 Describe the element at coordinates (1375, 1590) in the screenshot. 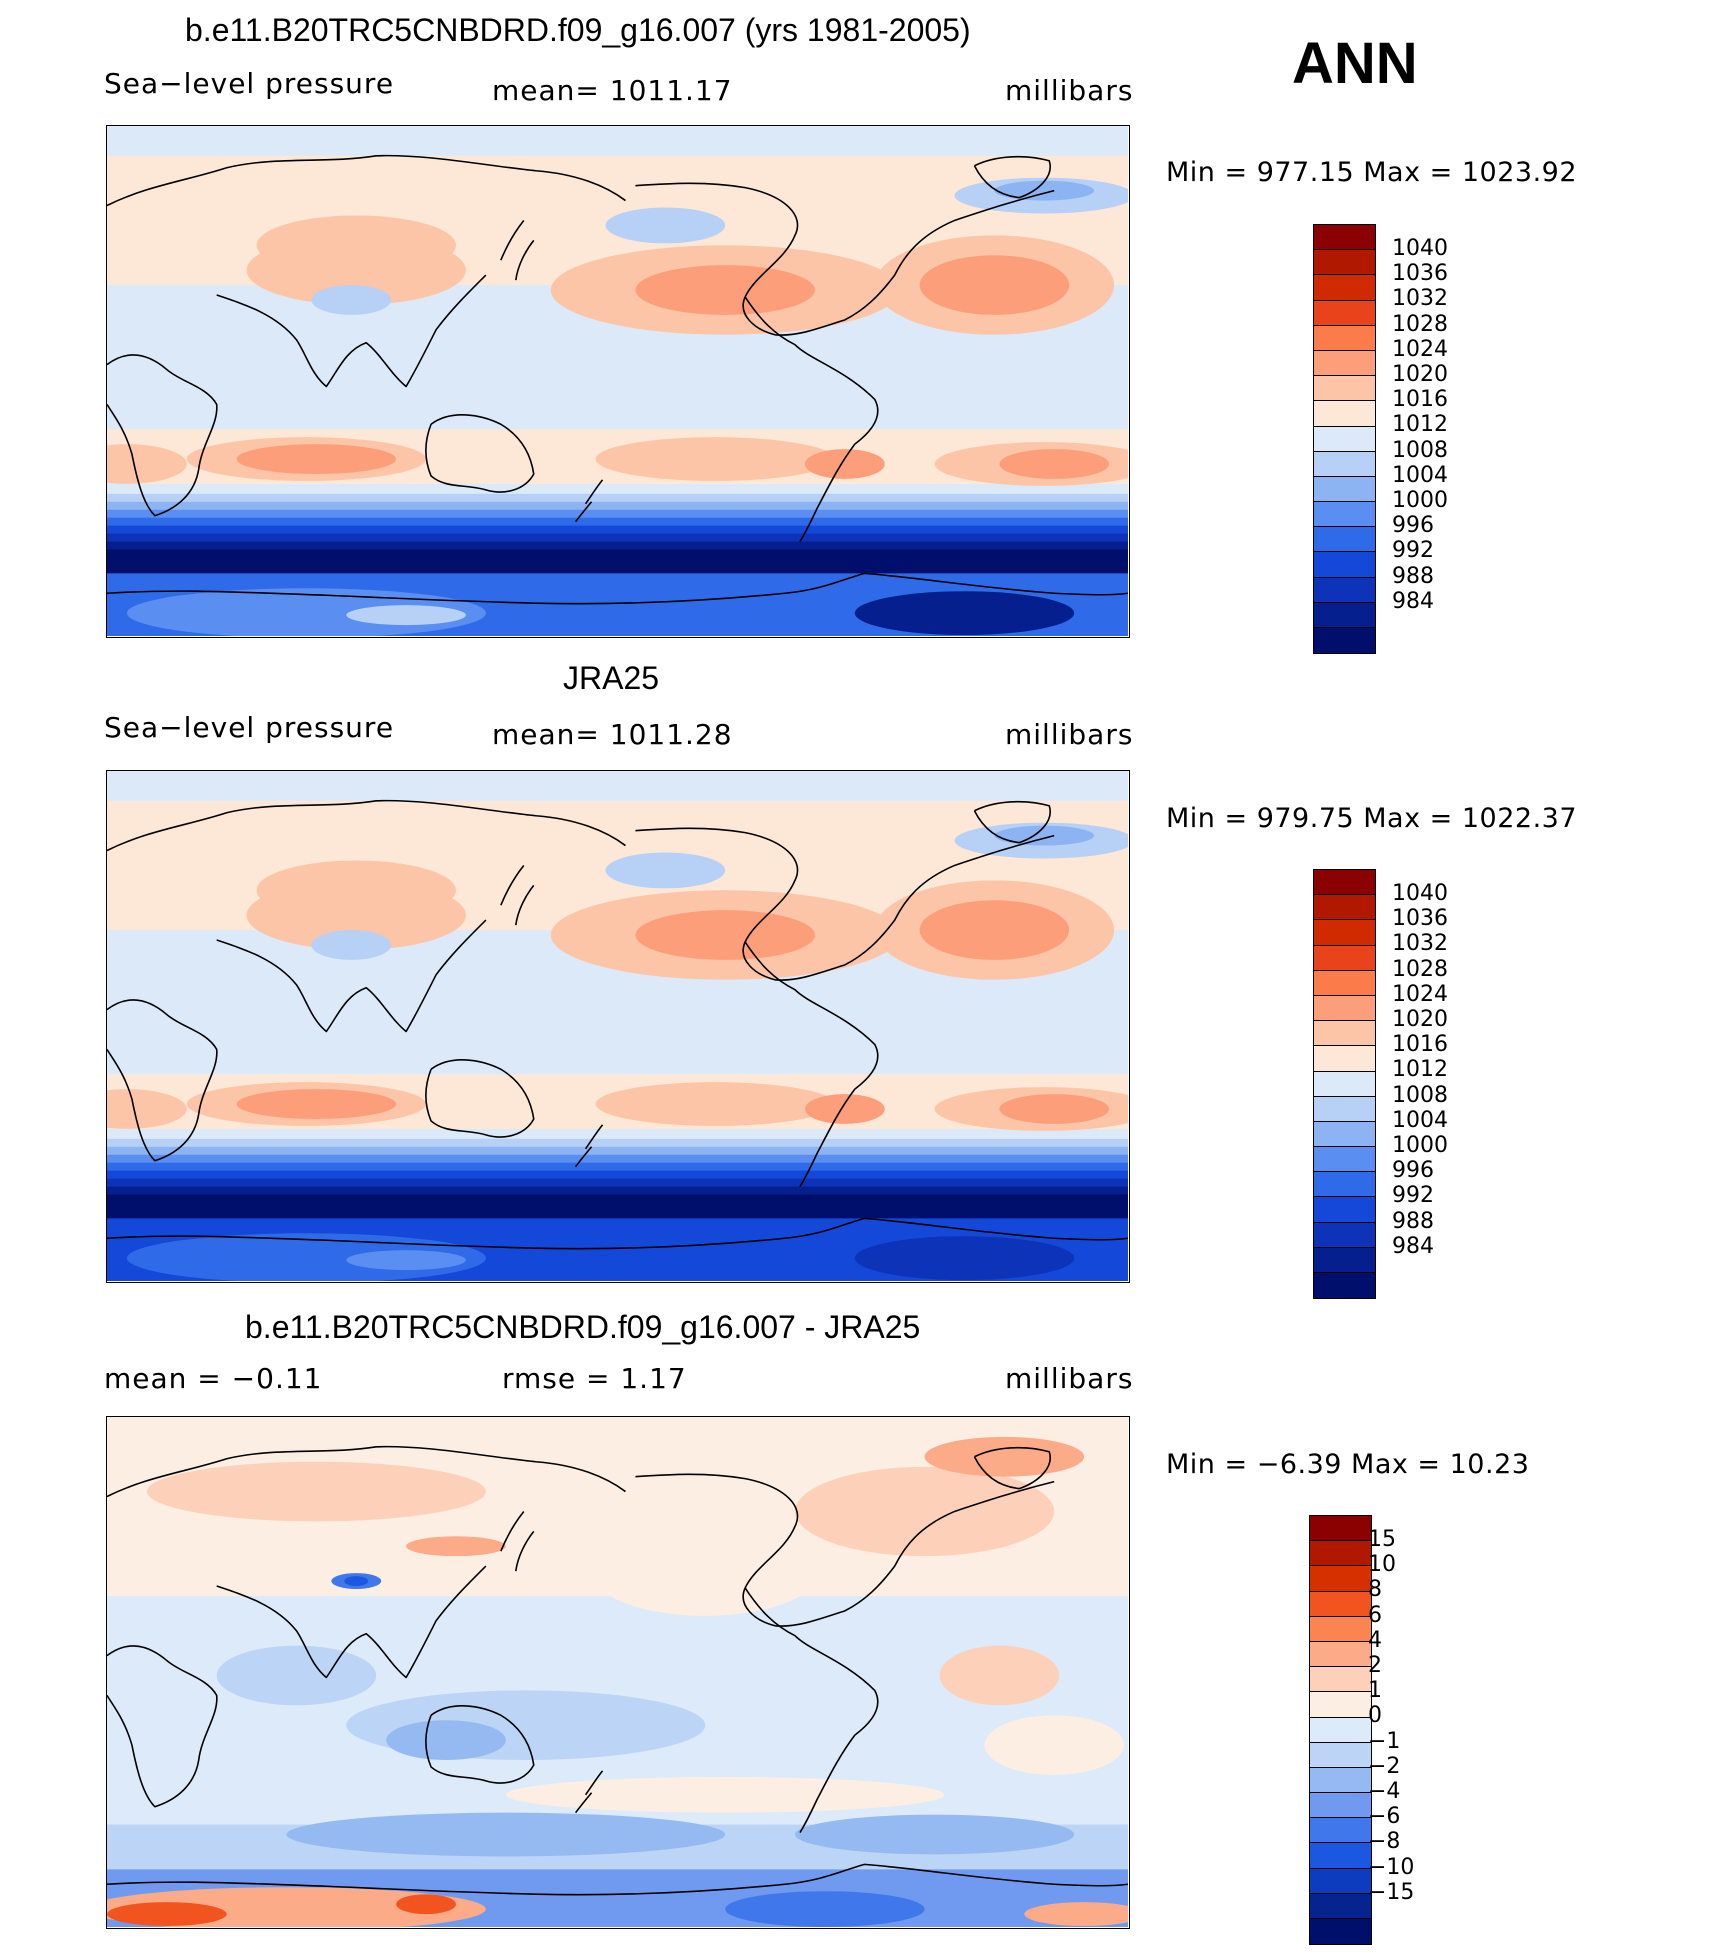

I see `colorbar-tick-label: 8` at that location.